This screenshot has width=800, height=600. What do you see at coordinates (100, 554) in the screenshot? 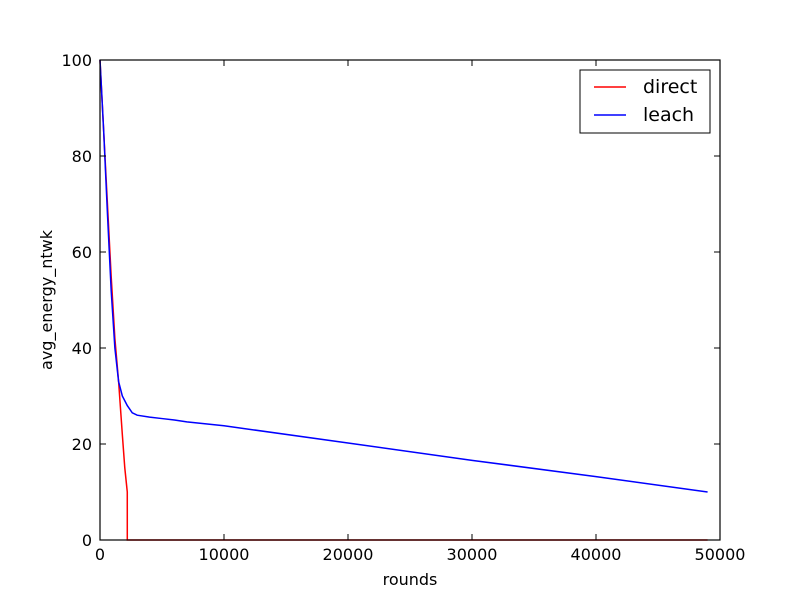
I see `x-tick-label: 0` at bounding box center [100, 554].